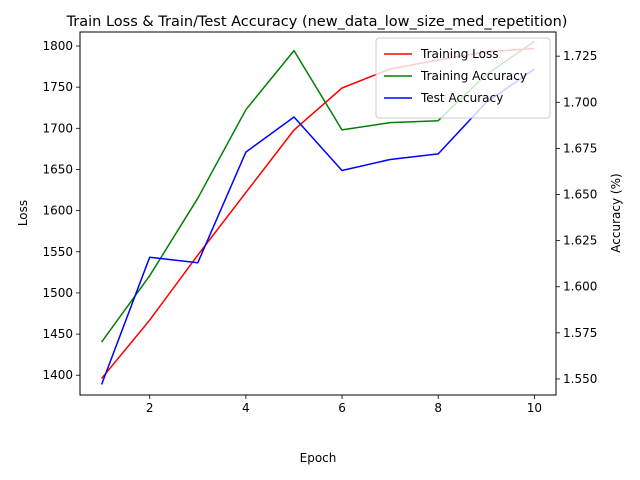 The image size is (640, 480). What do you see at coordinates (57, 46) in the screenshot?
I see `y-left-tick-label: 1800` at bounding box center [57, 46].